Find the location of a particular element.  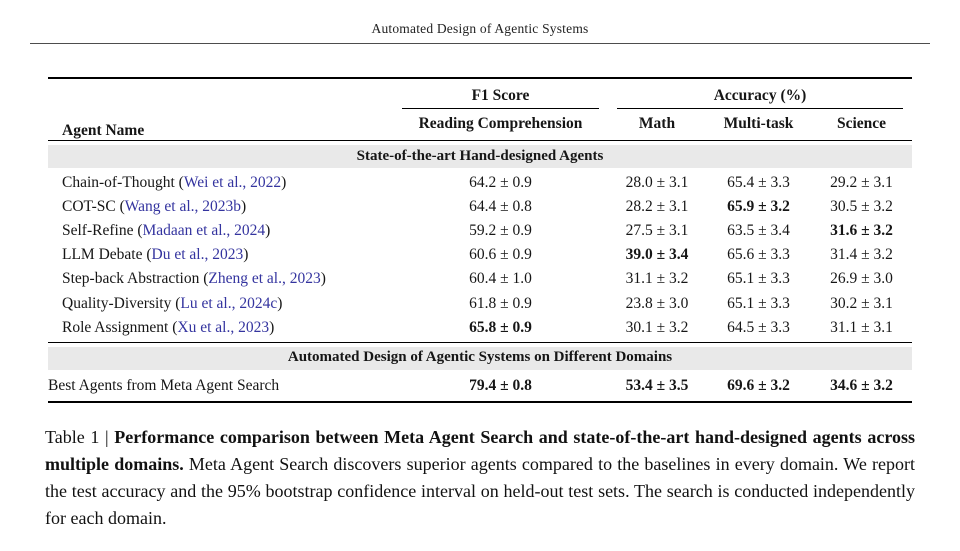

agent-name-cell: Chain-of-Thought (Wei et al., 2022) is located at coordinates (174, 182).